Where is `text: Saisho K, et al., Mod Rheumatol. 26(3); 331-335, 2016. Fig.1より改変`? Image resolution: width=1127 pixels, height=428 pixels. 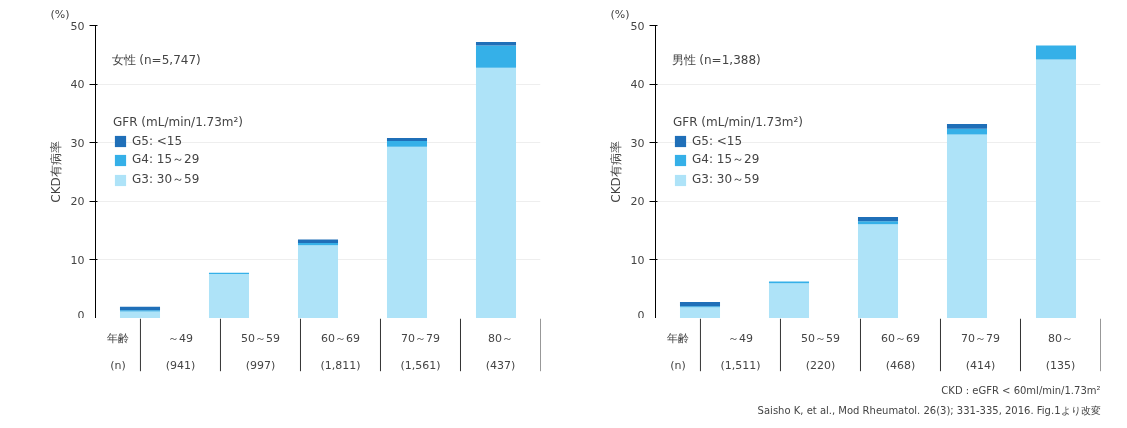
text: Saisho K, et al., Mod Rheumatol. 26(3); 331-335, 2016. Fig.1より改変 is located at coordinates (929, 410).